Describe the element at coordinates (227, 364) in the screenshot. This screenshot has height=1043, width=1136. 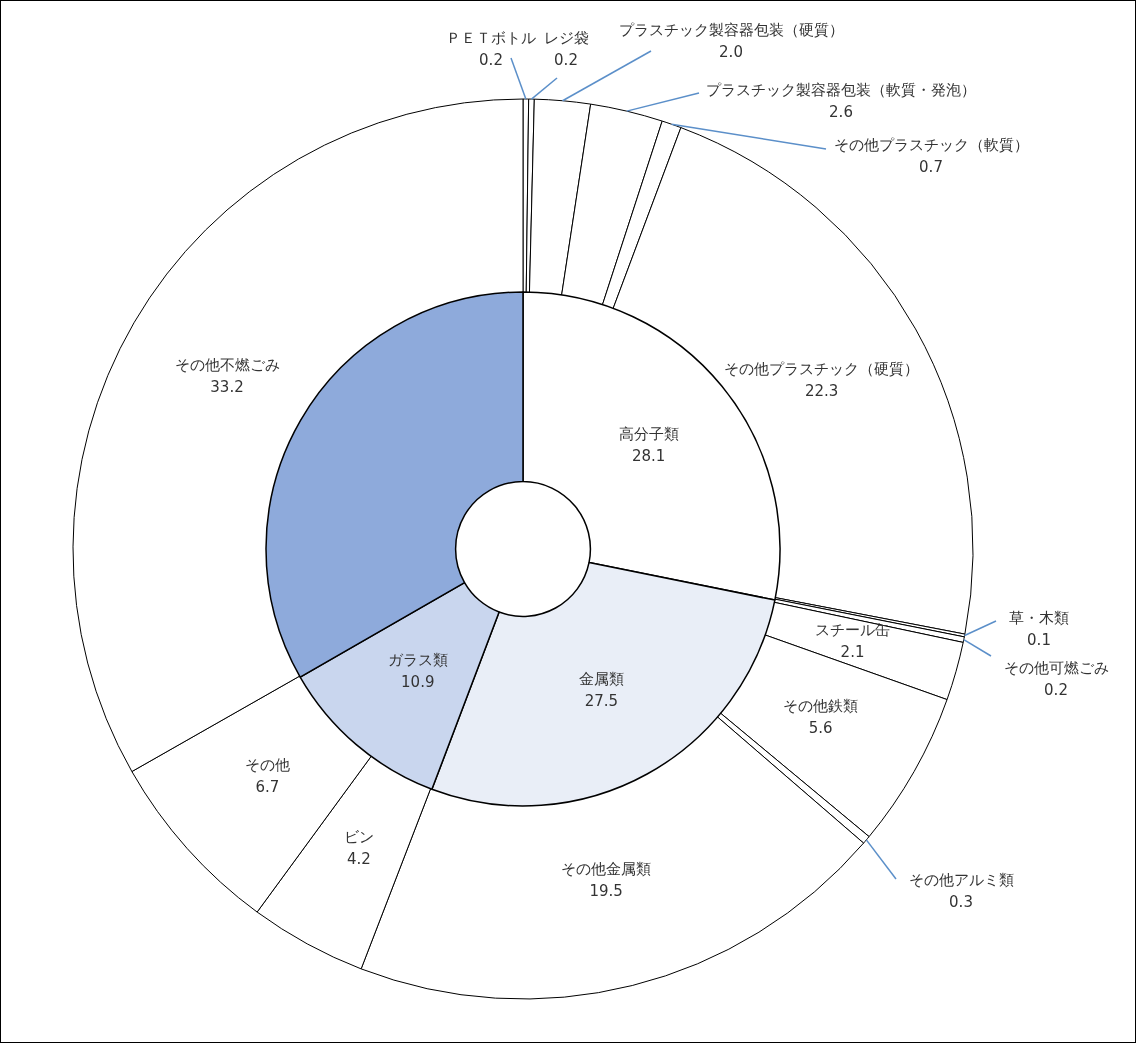
I see `slice-label: その他不燃ごみ` at that location.